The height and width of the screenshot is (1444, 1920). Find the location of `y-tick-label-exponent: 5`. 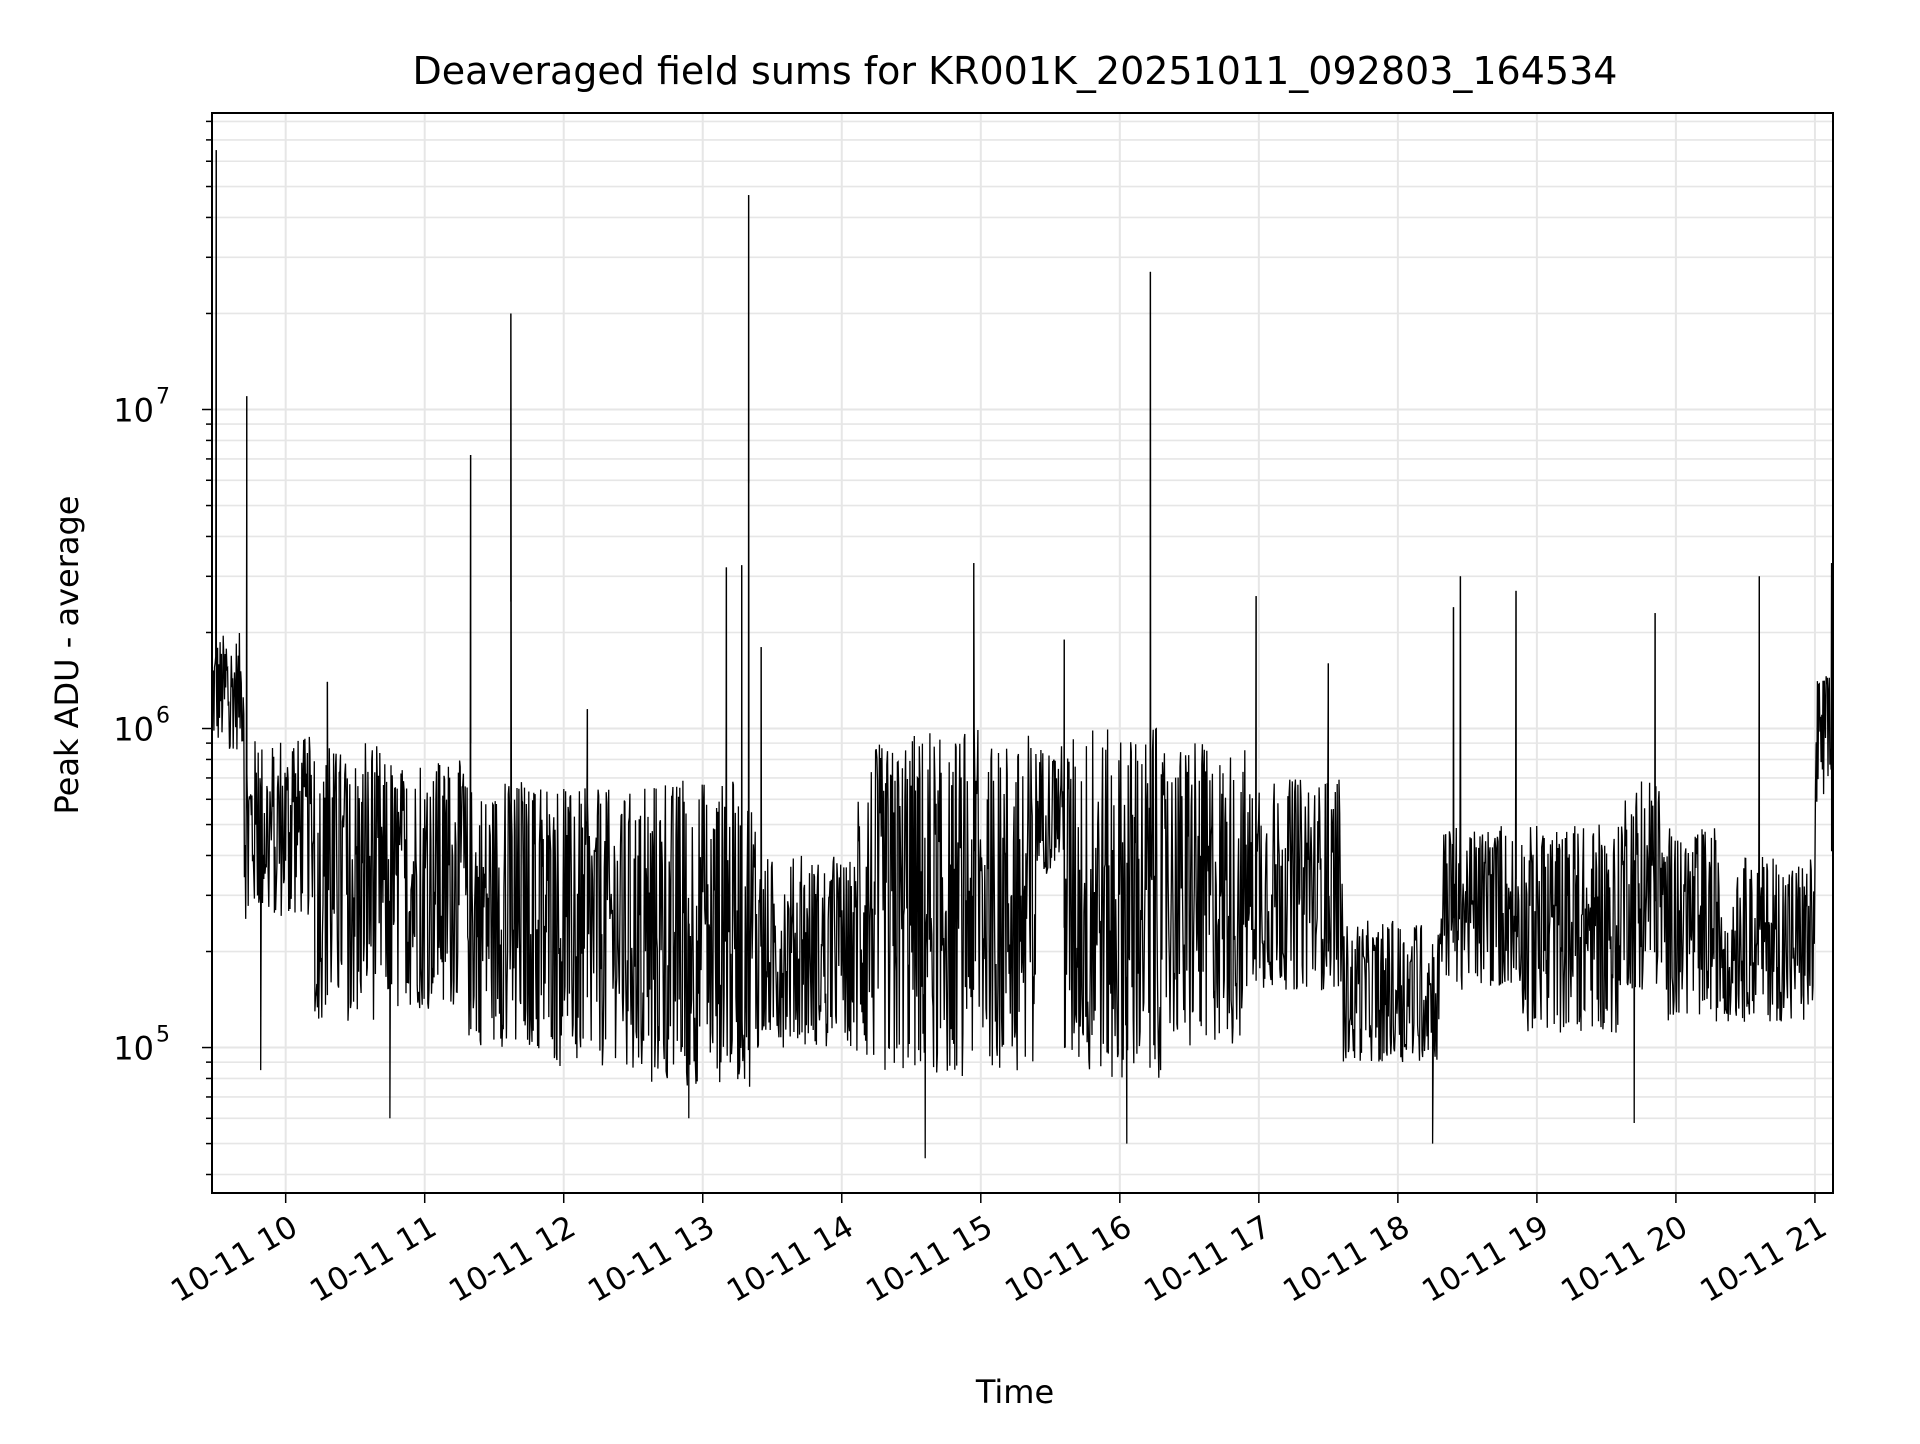

y-tick-label-exponent: 5 is located at coordinates (163, 1035).